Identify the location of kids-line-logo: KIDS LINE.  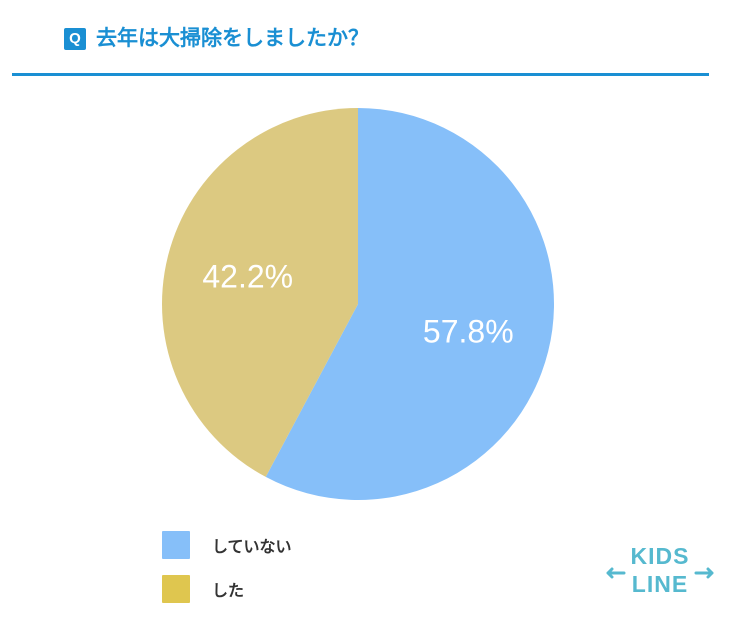
(660, 570).